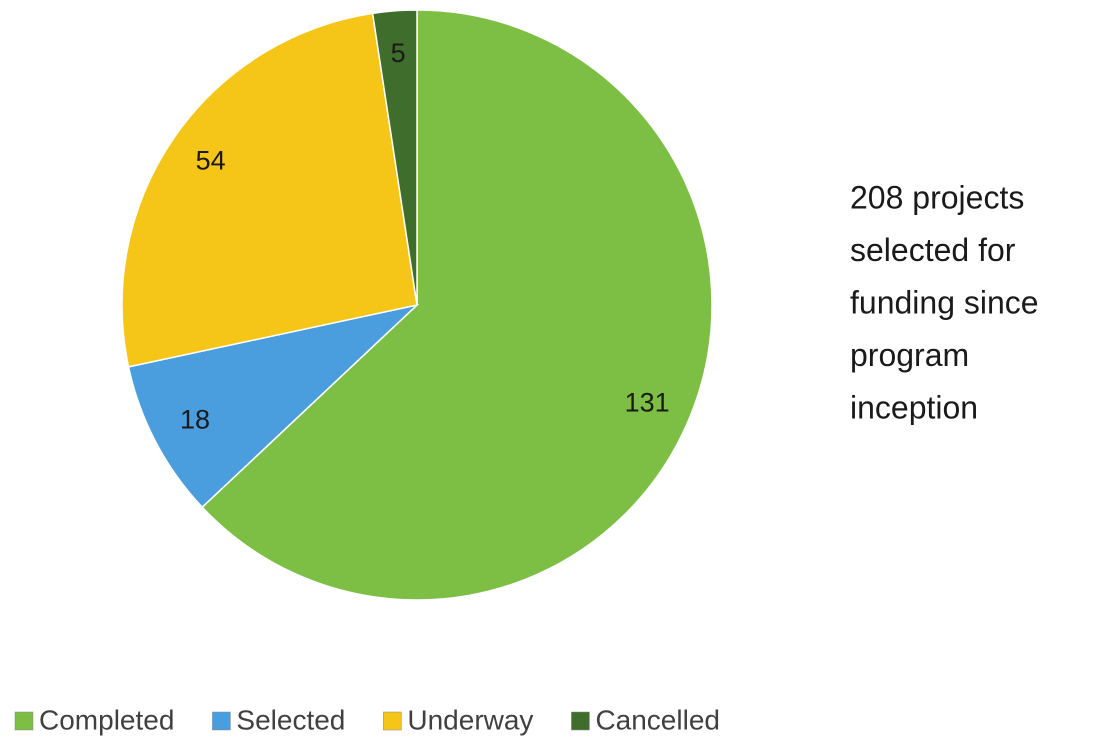 This screenshot has width=1094, height=742. Describe the element at coordinates (647, 403) in the screenshot. I see `data-label: 131` at that location.